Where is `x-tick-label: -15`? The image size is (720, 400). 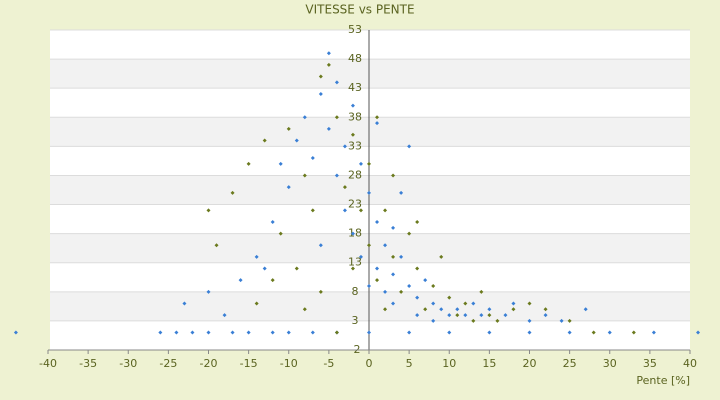 x-tick-label: -15 is located at coordinates (249, 363).